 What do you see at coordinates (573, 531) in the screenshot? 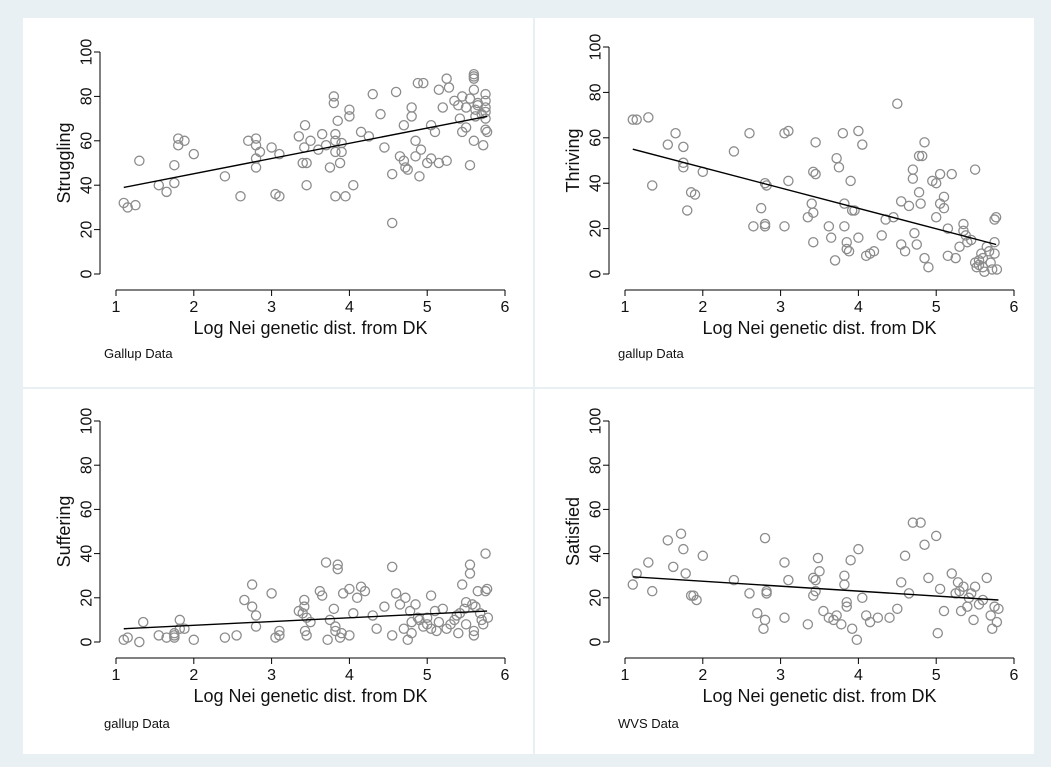
I see `y-axis-title: Satisfied` at bounding box center [573, 531].